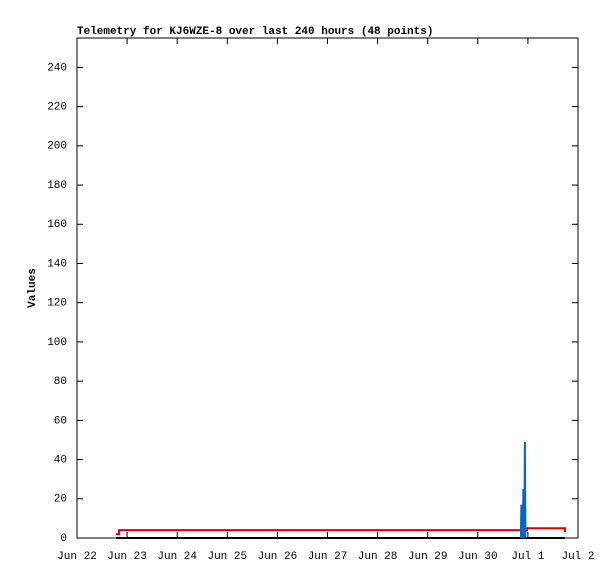  What do you see at coordinates (478, 557) in the screenshot?
I see `x-tick-label: Jun 30` at bounding box center [478, 557].